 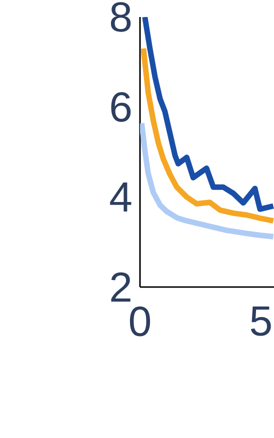 What do you see at coordinates (120, 17) in the screenshot?
I see `y-tick-label: 8` at bounding box center [120, 17].